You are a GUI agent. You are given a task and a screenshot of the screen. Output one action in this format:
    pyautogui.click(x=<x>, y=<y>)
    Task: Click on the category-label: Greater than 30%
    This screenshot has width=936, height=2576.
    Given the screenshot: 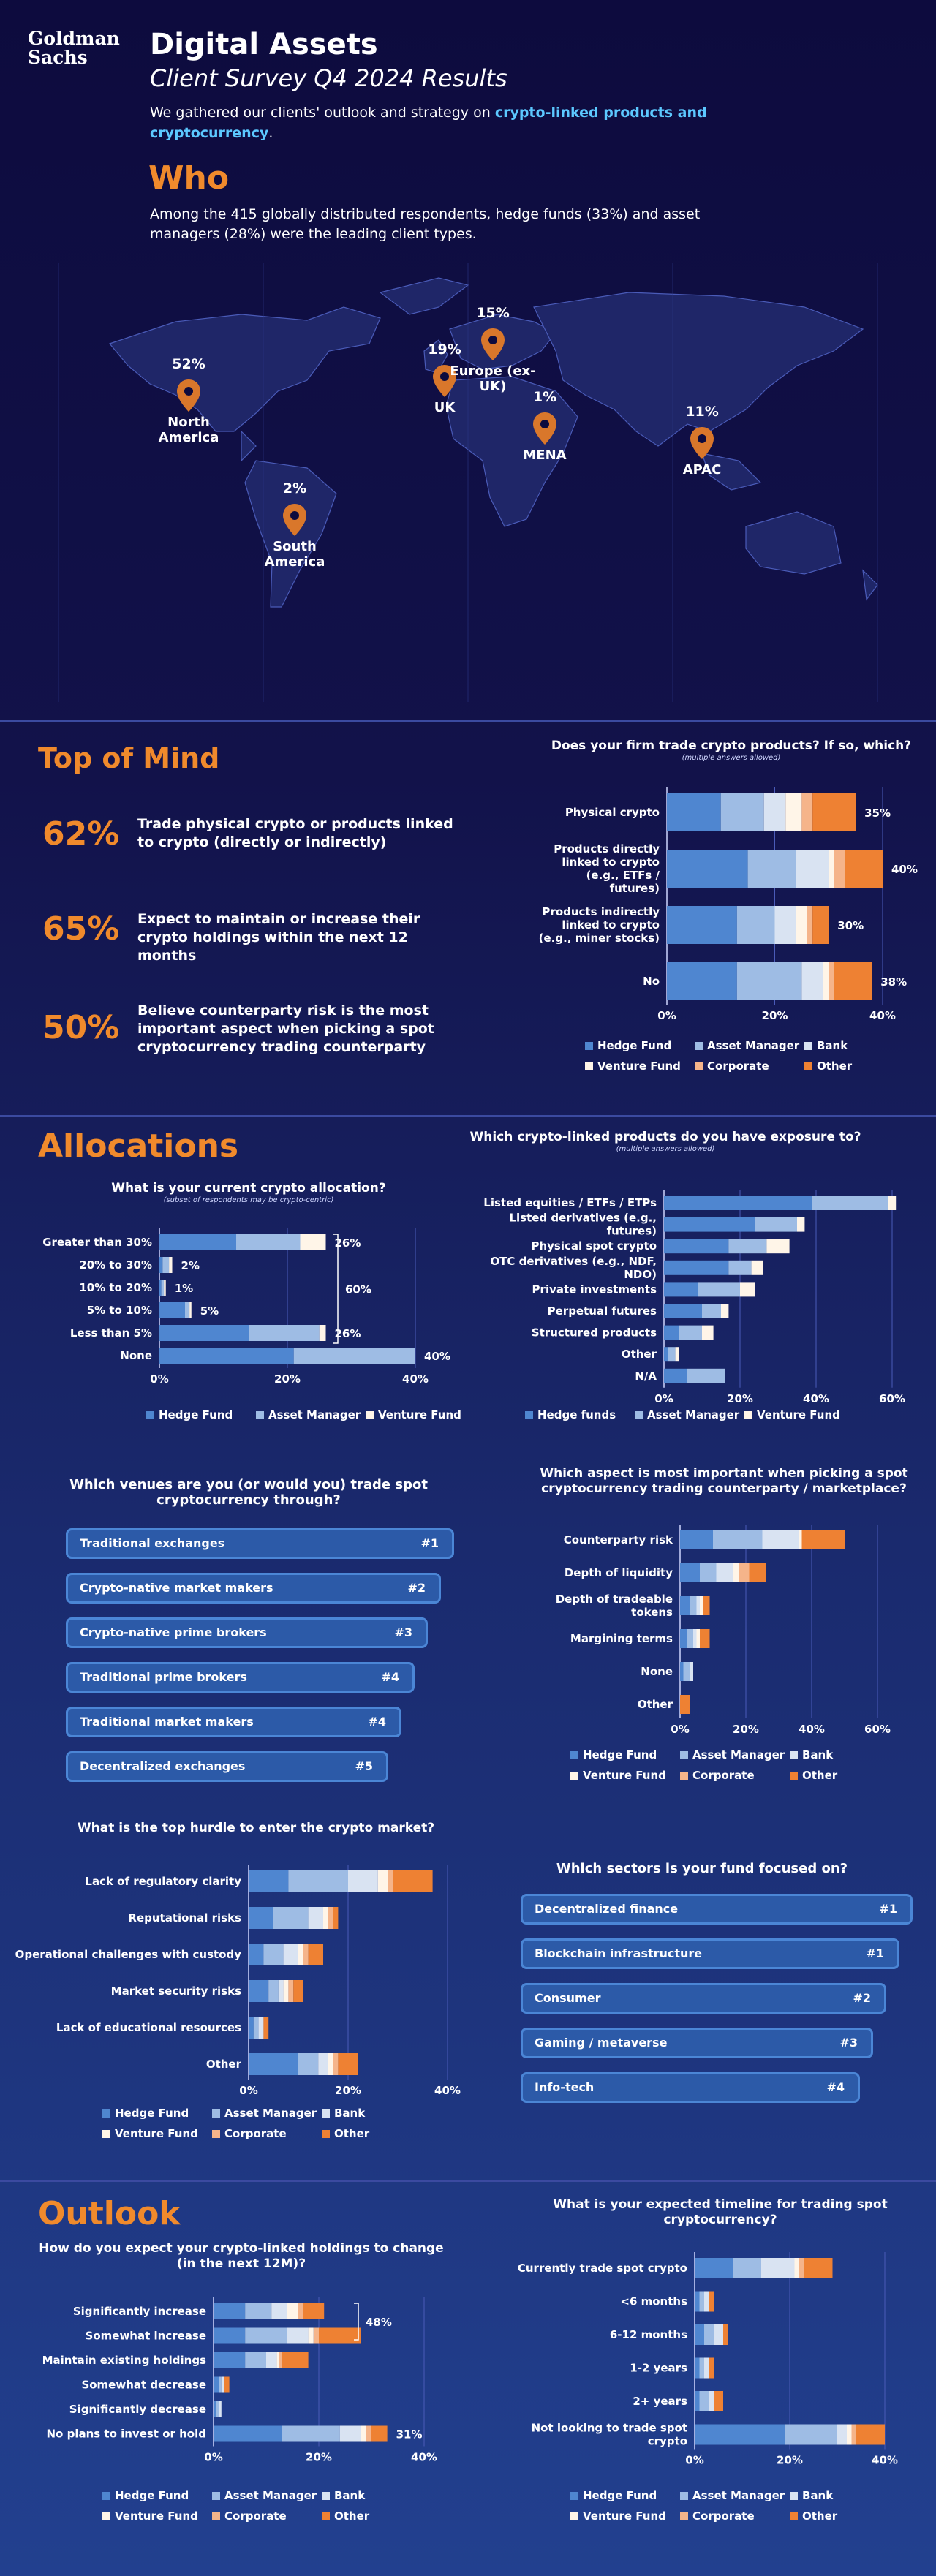 What is the action you would take?
    pyautogui.click(x=97, y=1242)
    